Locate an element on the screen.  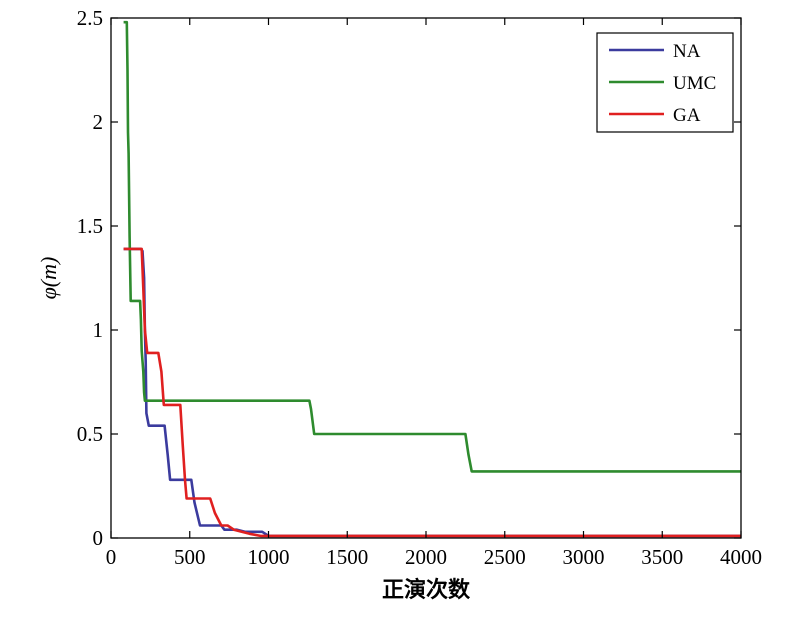
y-tick-label: 2.5 is located at coordinates (90, 18).